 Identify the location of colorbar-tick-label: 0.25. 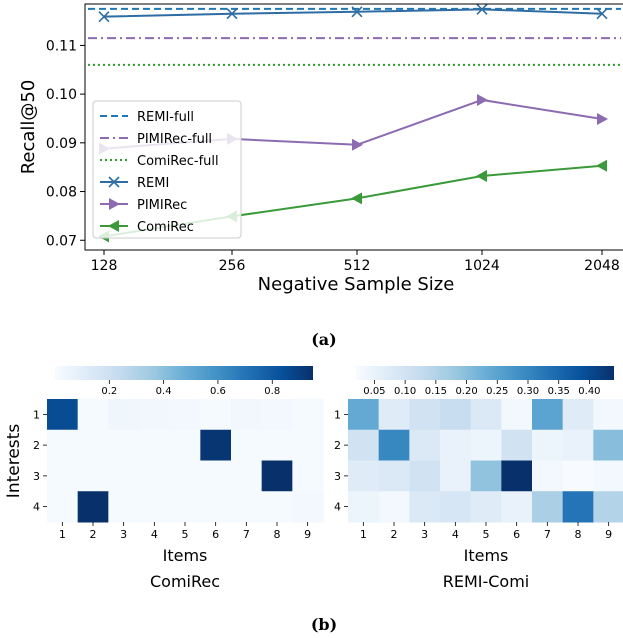
(497, 391).